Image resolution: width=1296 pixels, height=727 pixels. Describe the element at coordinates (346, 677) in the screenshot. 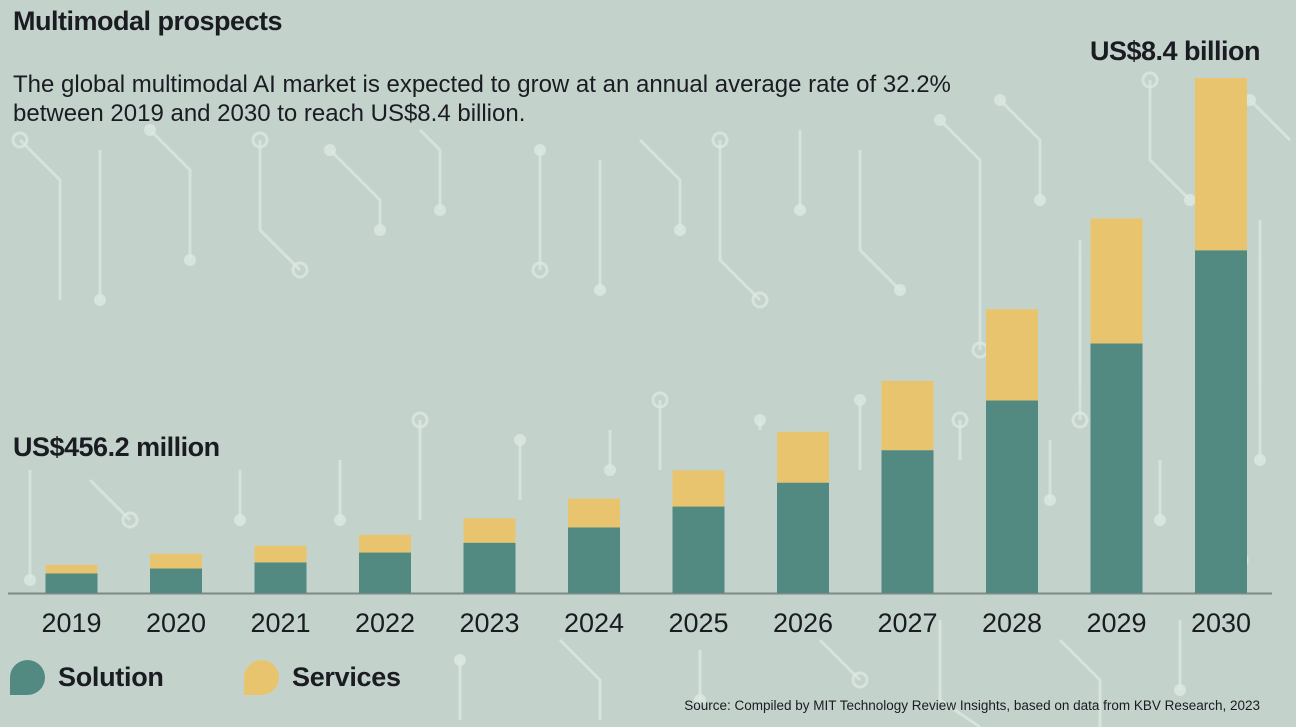

I see `legend-label-services: Services` at that location.